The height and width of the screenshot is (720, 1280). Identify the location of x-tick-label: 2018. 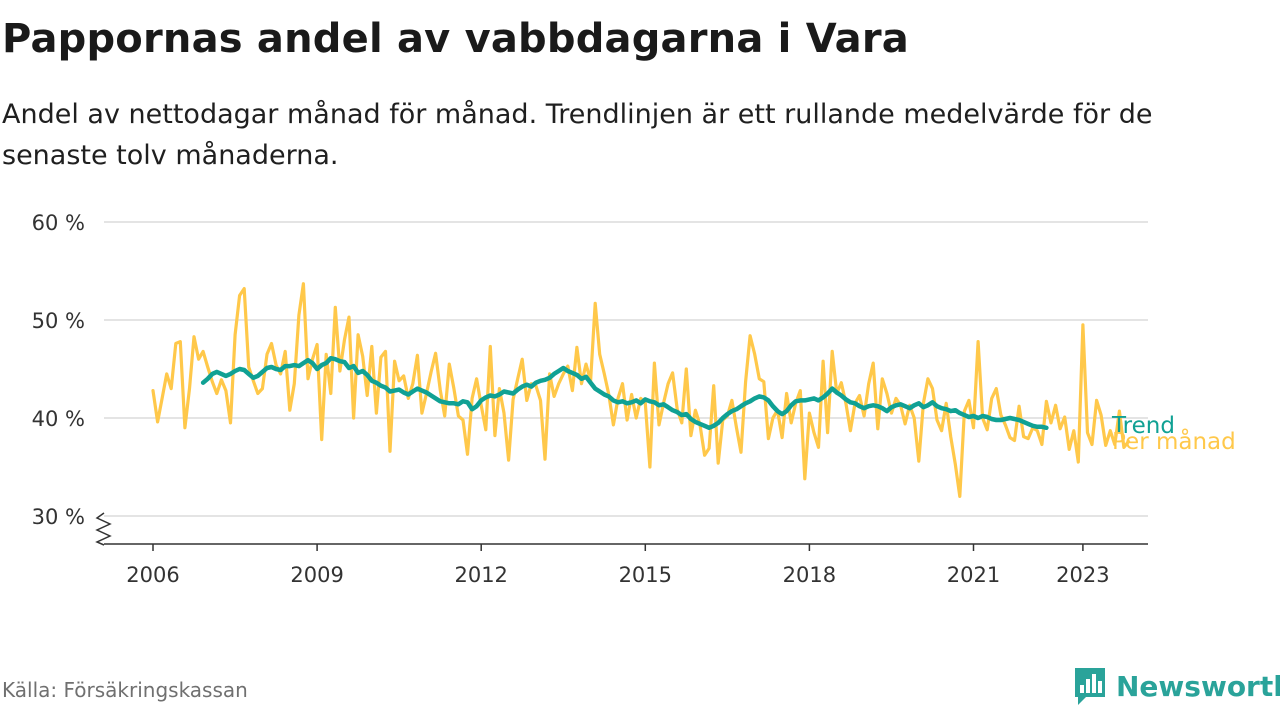
(809, 575).